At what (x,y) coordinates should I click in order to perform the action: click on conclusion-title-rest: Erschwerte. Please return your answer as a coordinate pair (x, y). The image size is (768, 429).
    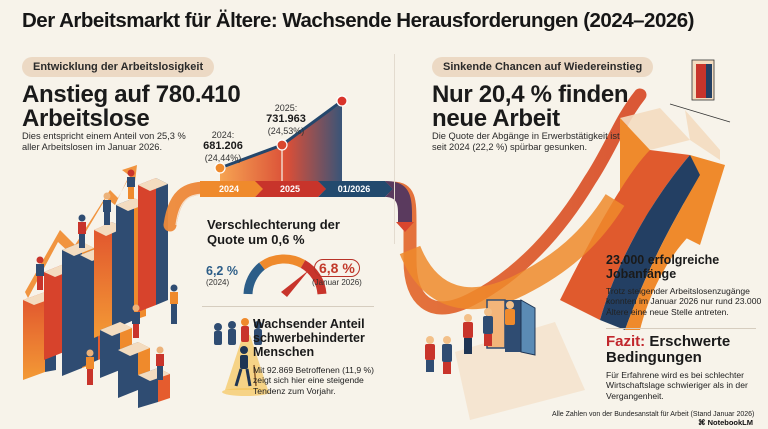
    Looking at the image, I should click on (690, 341).